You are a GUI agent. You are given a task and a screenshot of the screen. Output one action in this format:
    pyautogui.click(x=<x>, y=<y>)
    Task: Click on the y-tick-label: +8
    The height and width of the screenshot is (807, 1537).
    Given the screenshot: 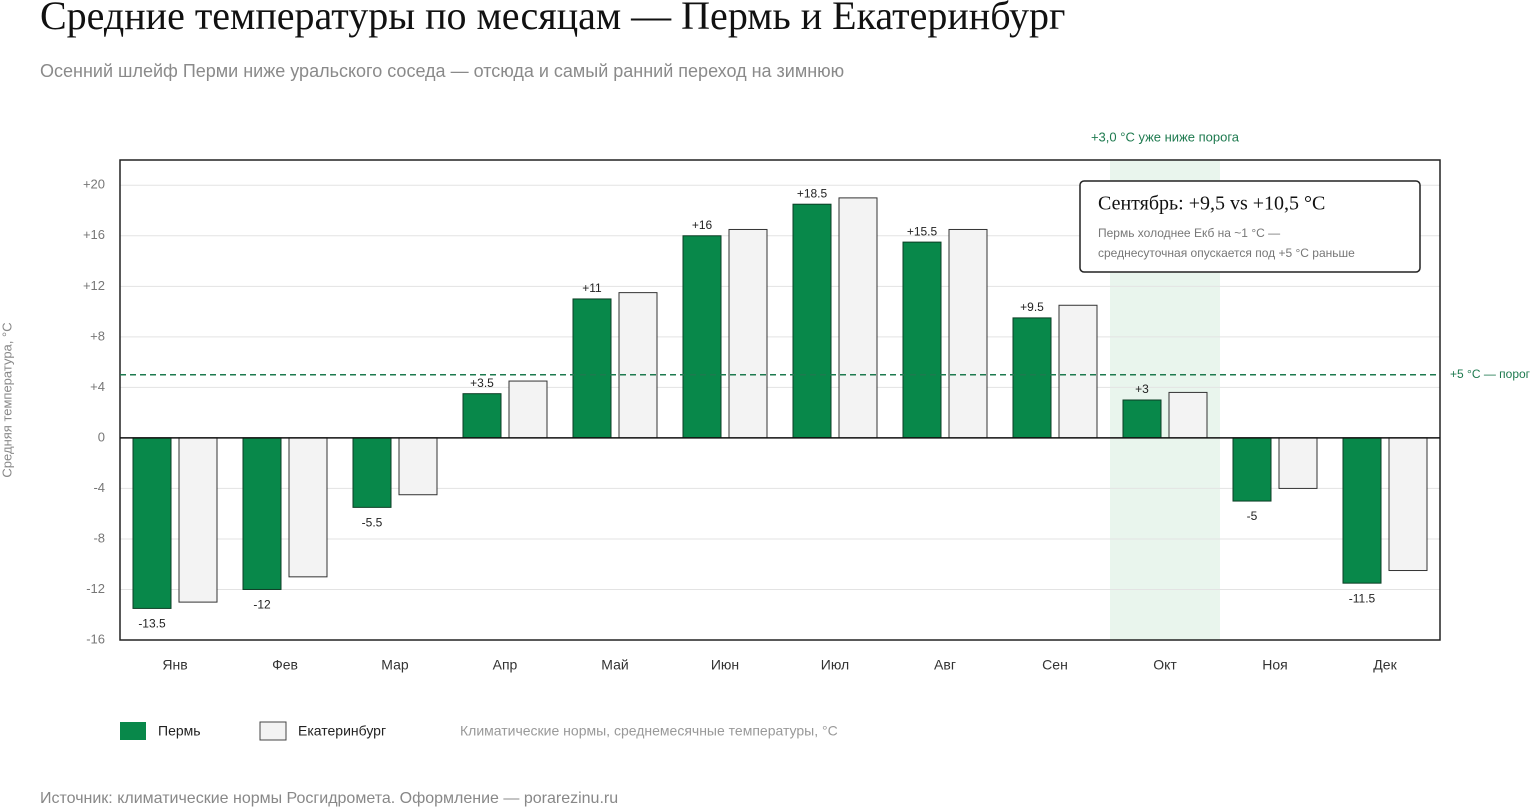 What is the action you would take?
    pyautogui.click(x=97, y=335)
    